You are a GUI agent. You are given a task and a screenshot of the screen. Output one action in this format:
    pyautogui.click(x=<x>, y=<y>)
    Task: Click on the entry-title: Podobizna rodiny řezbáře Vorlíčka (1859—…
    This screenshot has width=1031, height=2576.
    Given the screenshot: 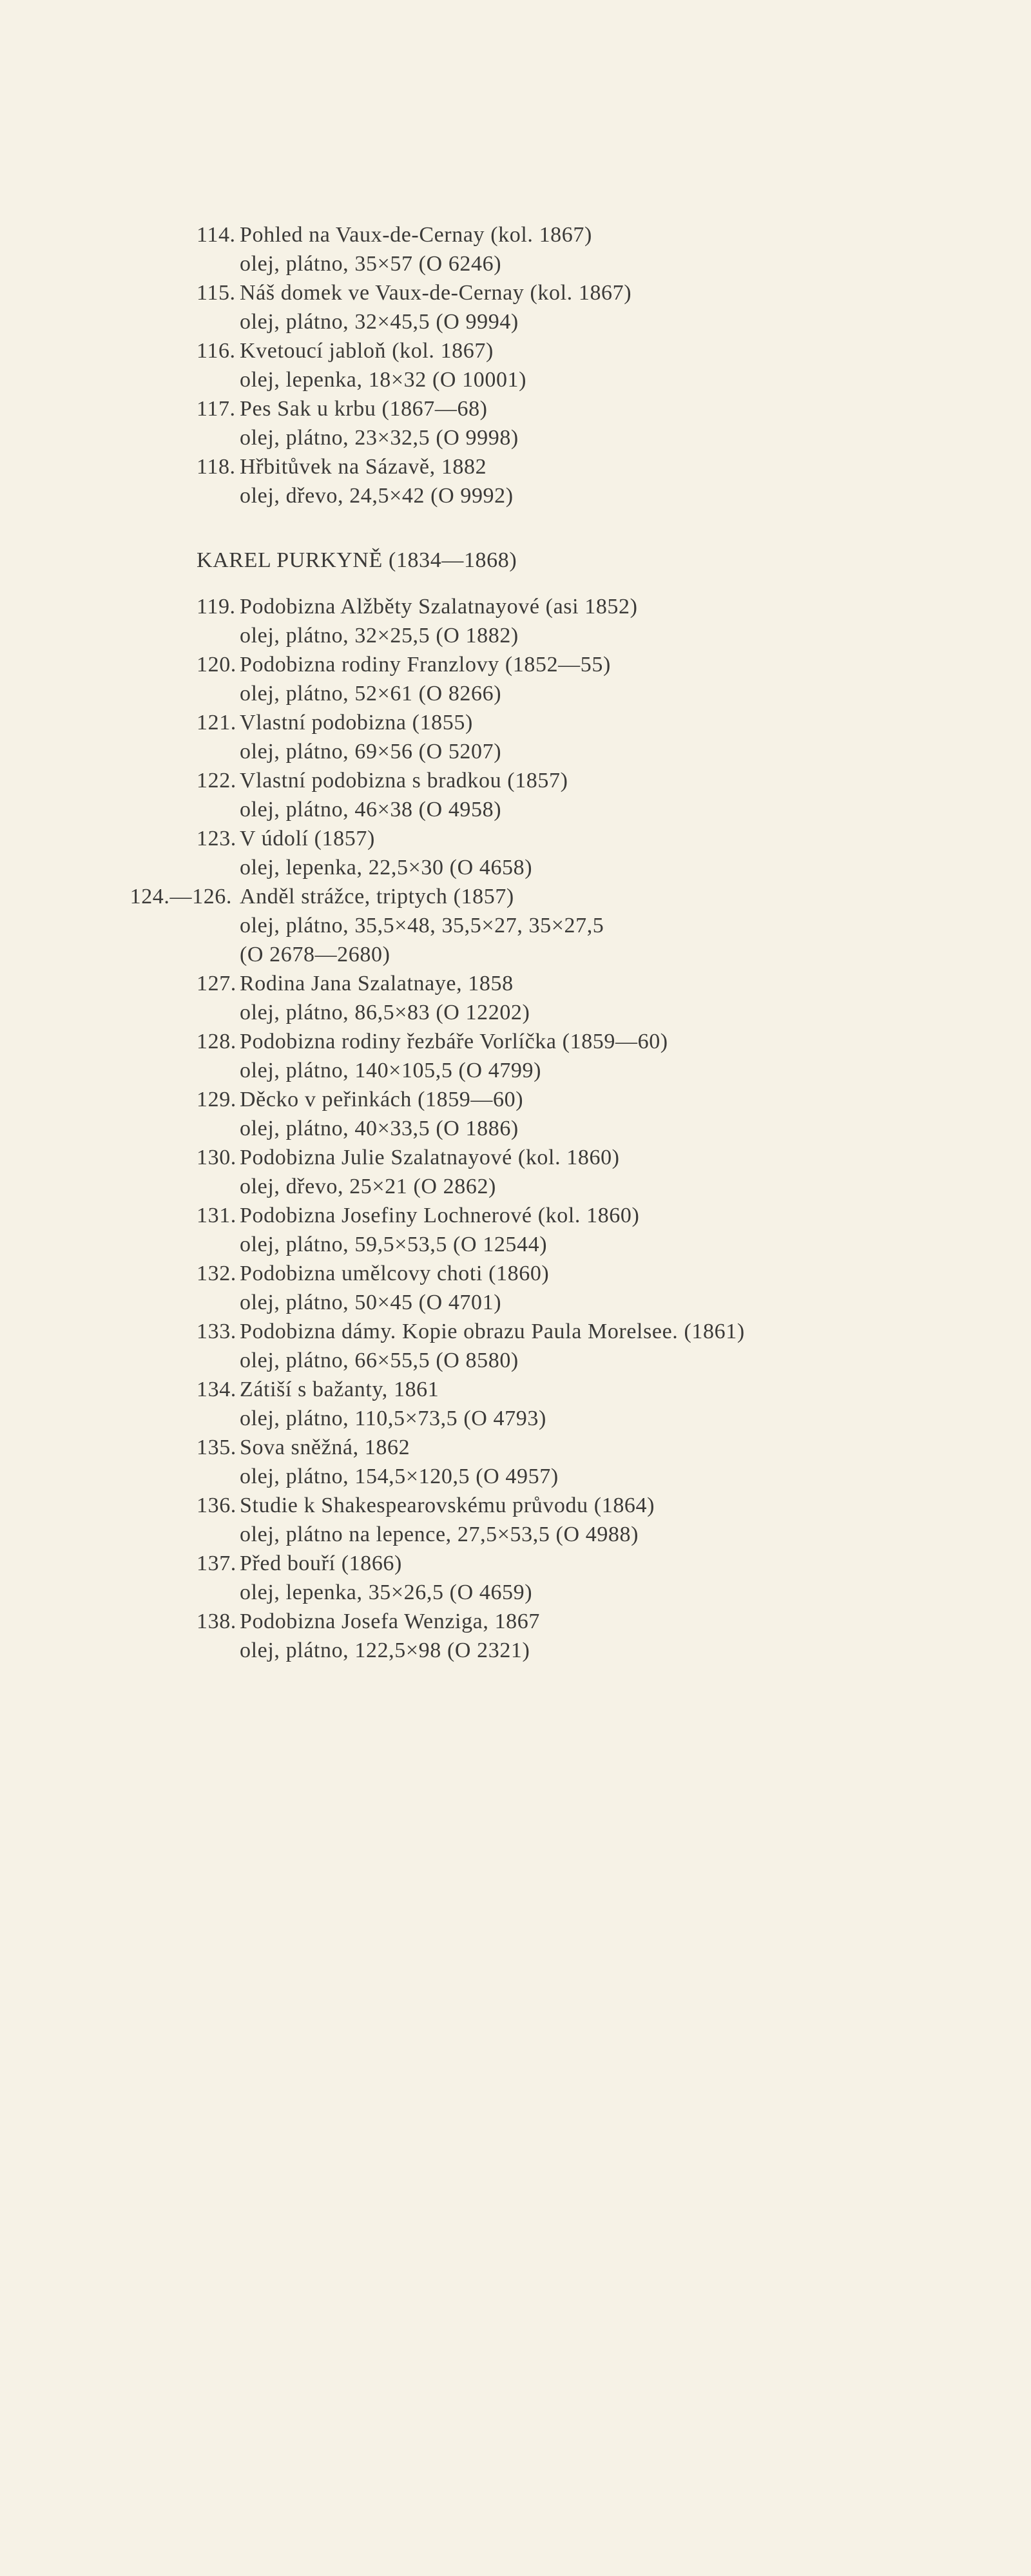 What is the action you would take?
    pyautogui.click(x=454, y=1041)
    